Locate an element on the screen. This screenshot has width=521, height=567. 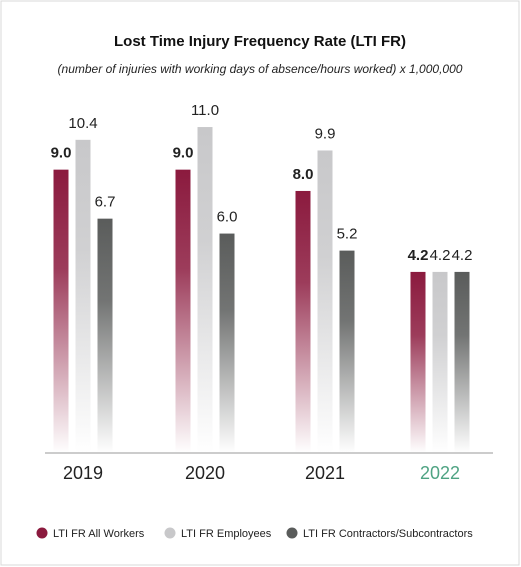
value-label: 11.0 is located at coordinates (205, 110).